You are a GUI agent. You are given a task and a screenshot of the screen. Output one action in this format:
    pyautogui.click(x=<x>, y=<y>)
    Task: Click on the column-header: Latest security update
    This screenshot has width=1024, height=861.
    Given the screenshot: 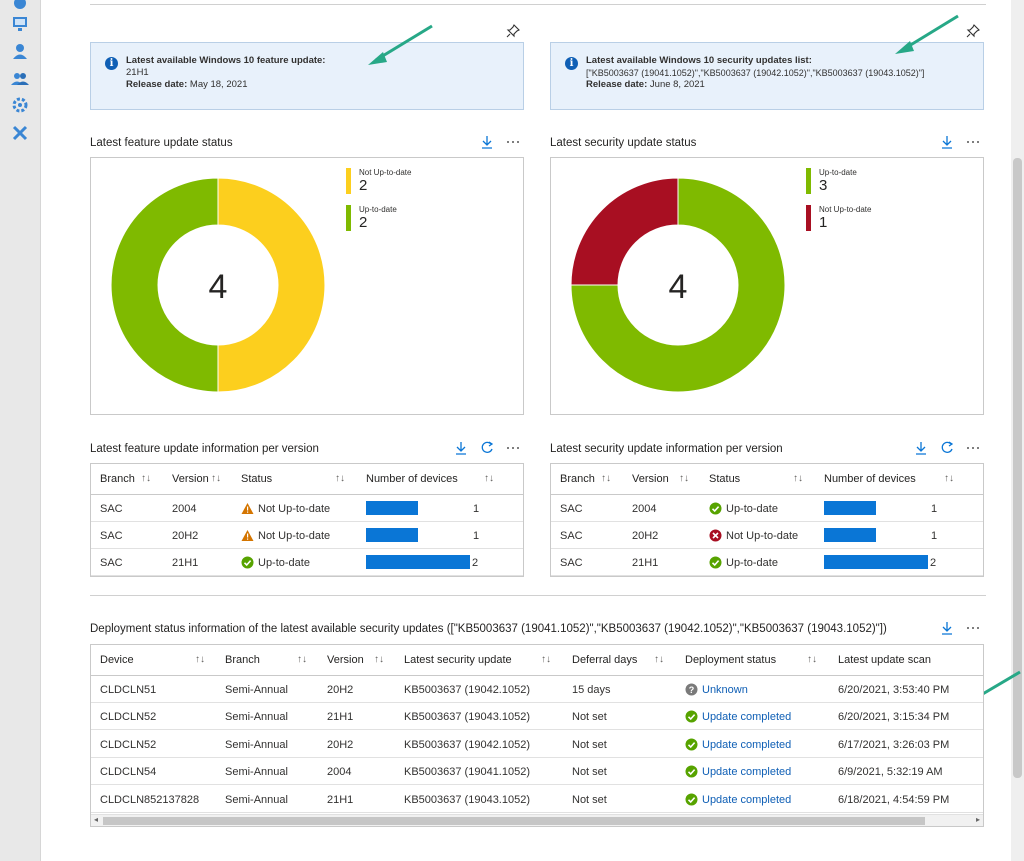 What is the action you would take?
    pyautogui.click(x=458, y=660)
    